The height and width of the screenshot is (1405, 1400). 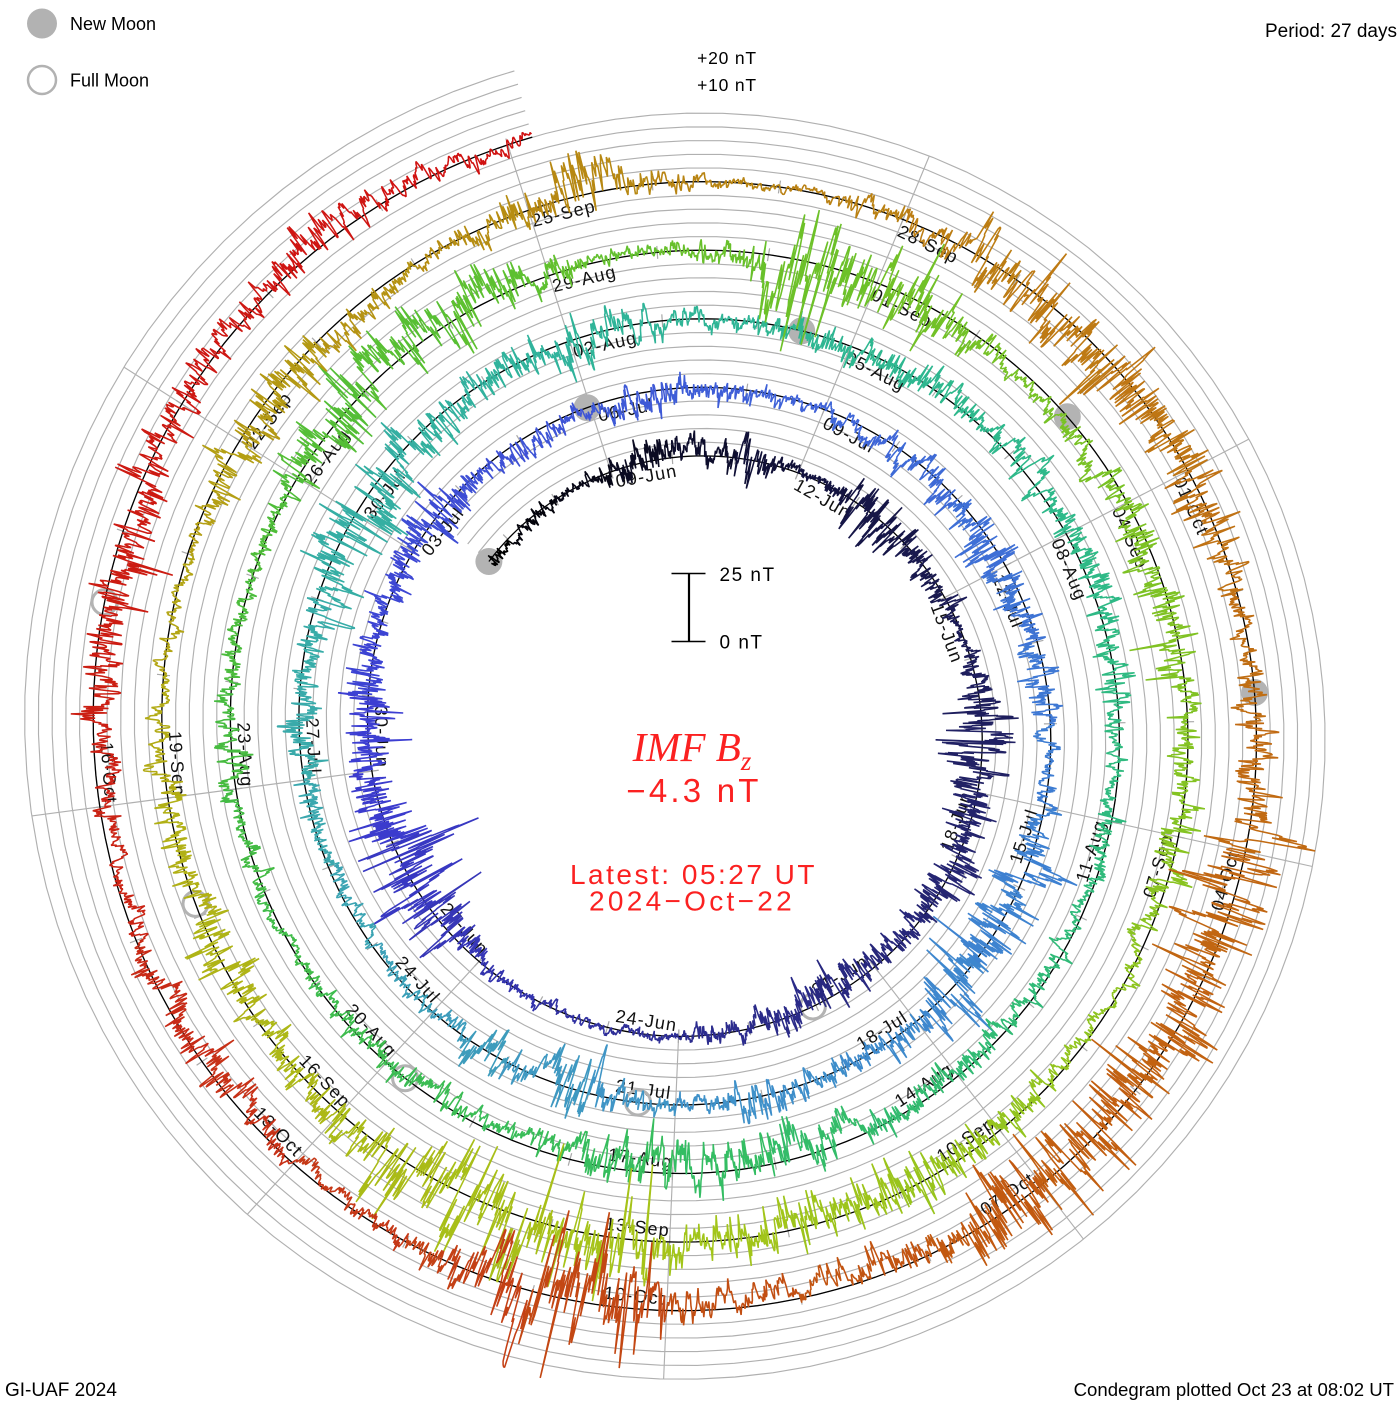 I want to click on svg-text: GI-UAF 2024, so click(x=61, y=1390).